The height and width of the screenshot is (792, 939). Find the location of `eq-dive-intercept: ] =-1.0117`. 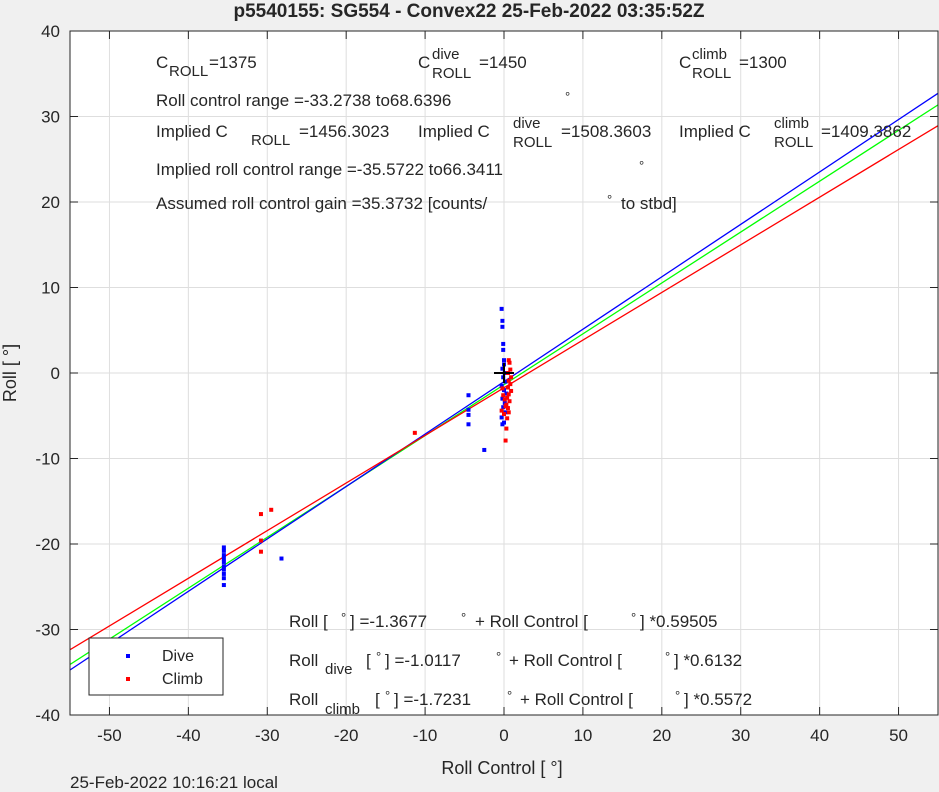

eq-dive-intercept: ] =-1.0117 is located at coordinates (423, 660).